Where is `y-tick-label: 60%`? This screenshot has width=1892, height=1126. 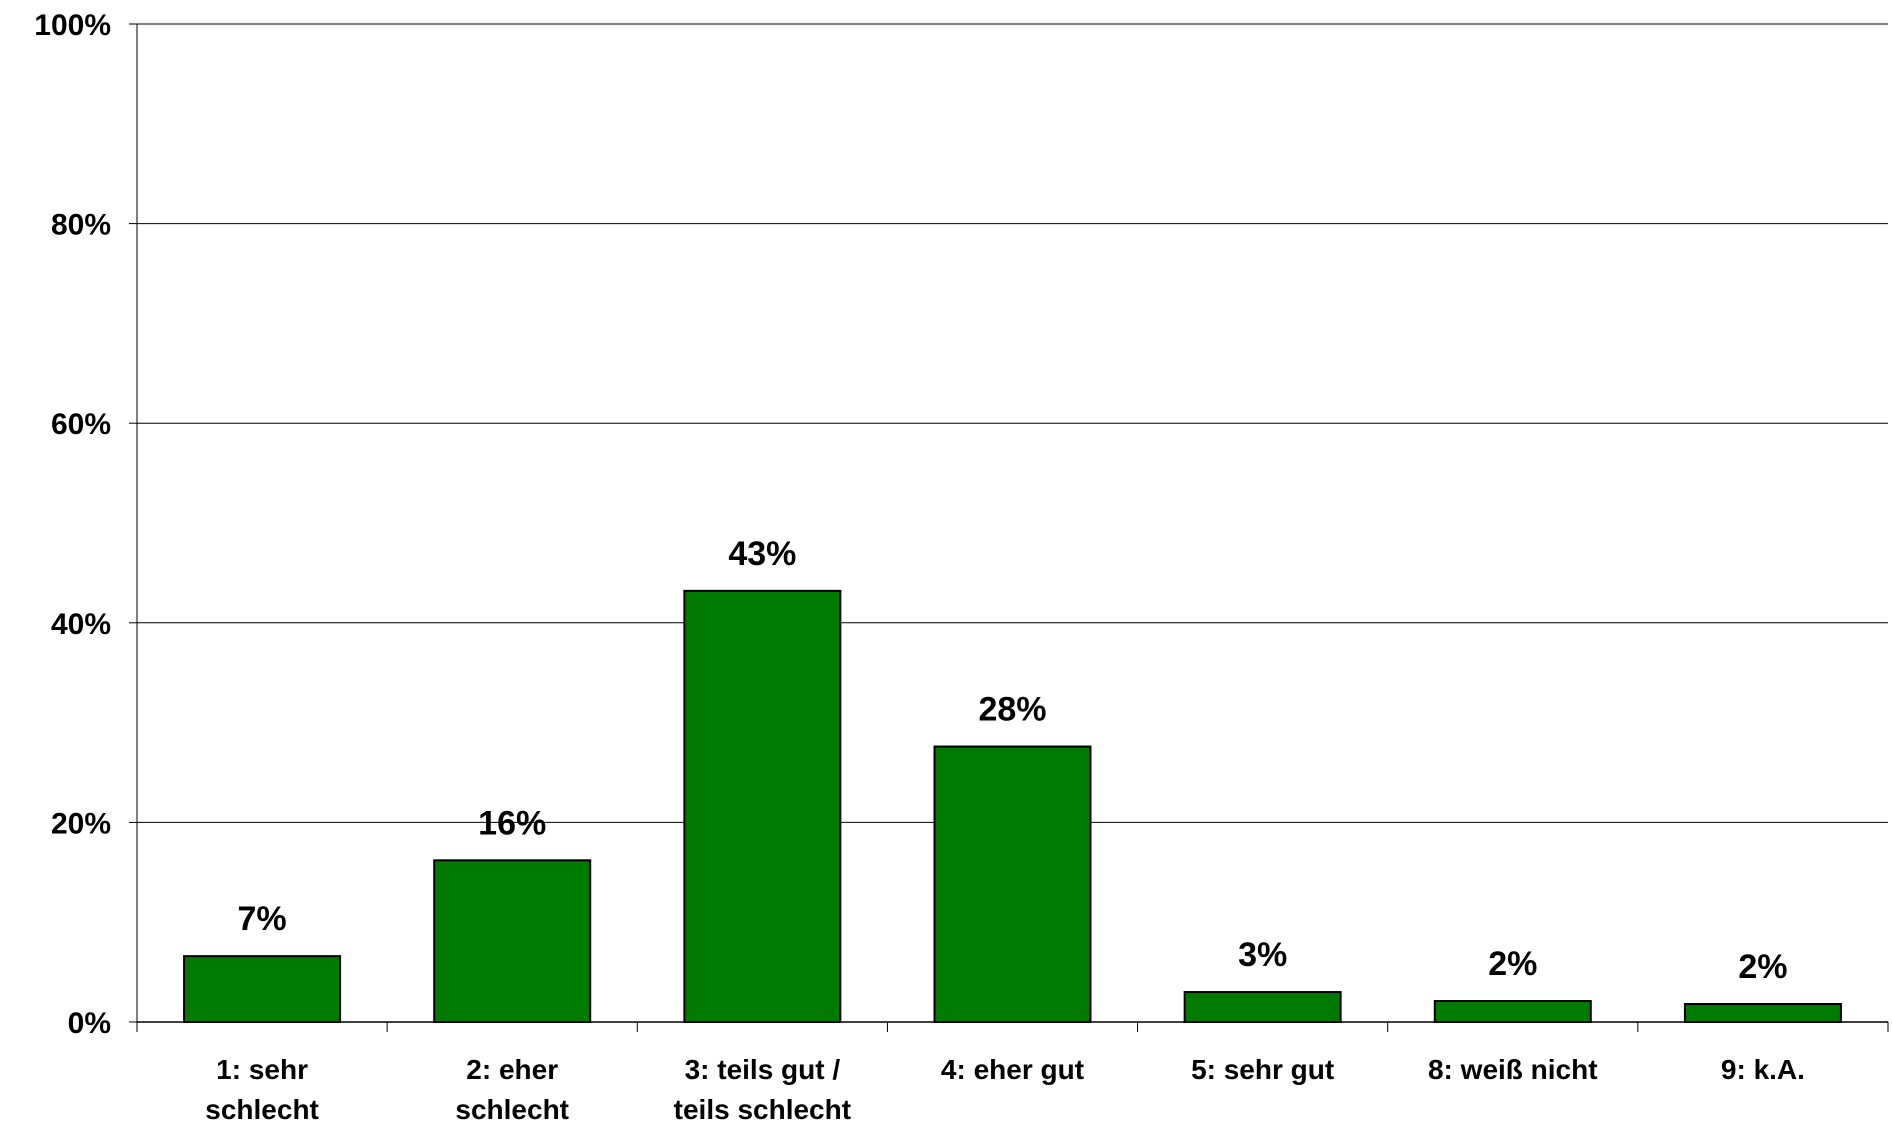 y-tick-label: 60% is located at coordinates (81, 424).